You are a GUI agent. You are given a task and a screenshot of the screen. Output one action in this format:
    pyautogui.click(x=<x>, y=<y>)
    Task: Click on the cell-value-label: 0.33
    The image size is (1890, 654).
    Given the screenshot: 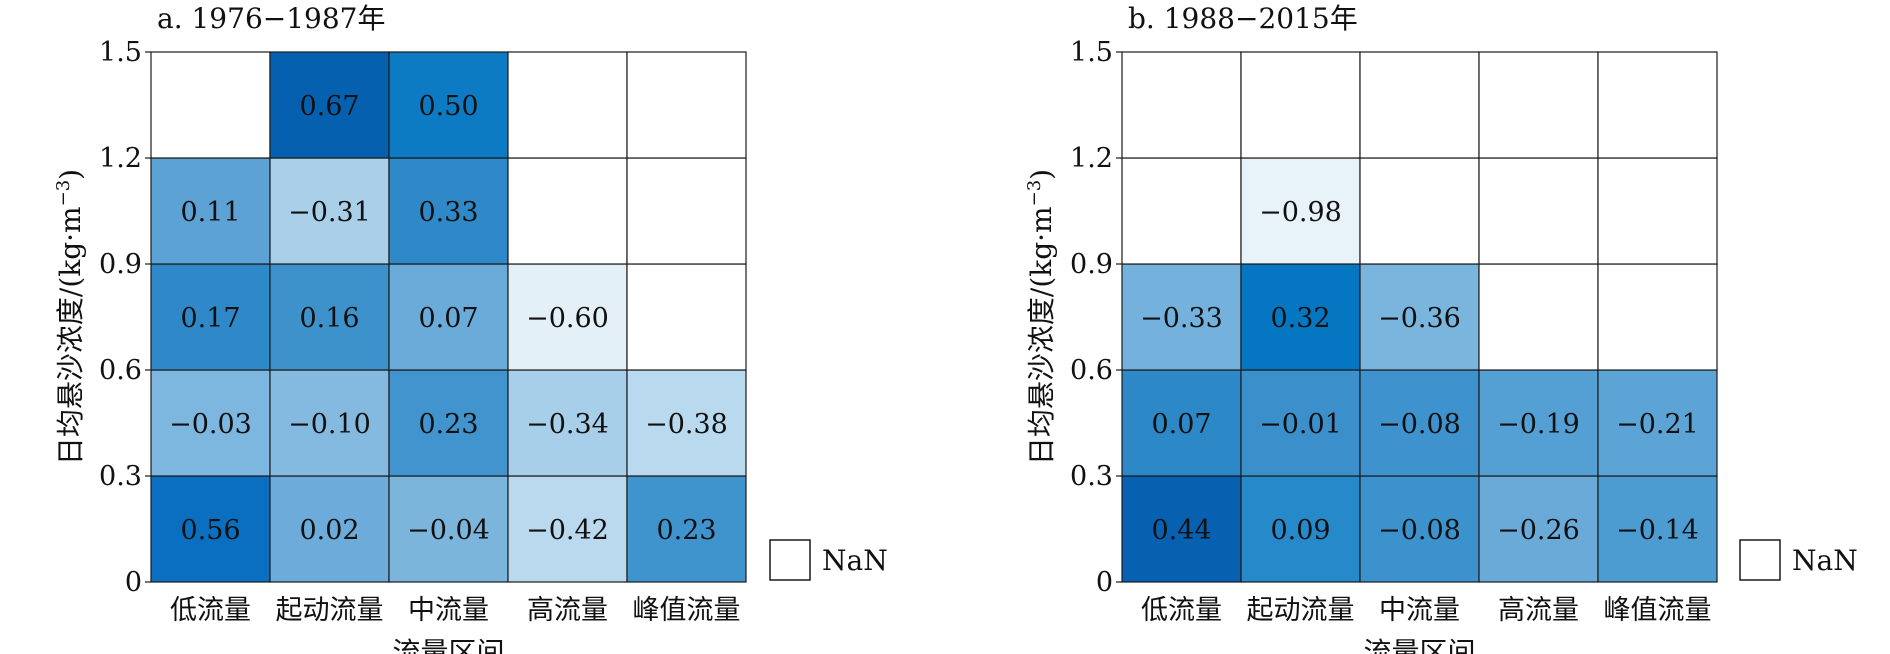 What is the action you would take?
    pyautogui.click(x=448, y=212)
    